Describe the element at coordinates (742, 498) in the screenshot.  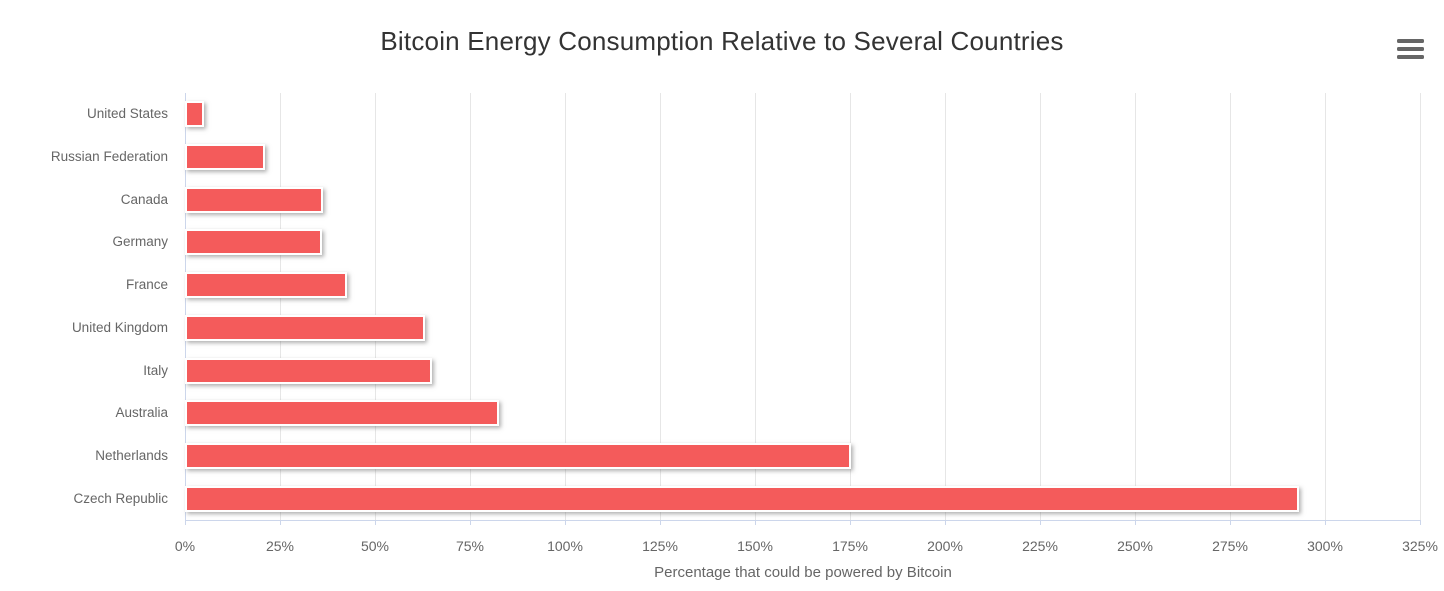
I see `bar-czech-republic` at that location.